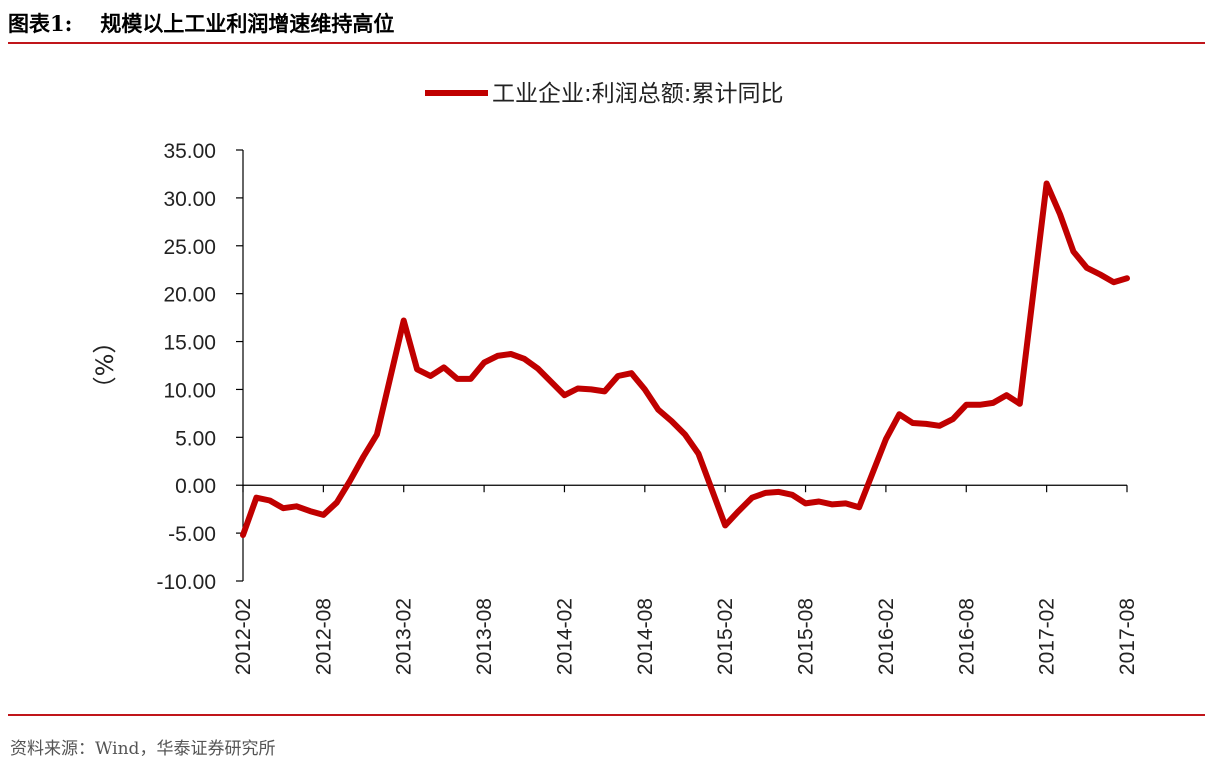  Describe the element at coordinates (192, 534) in the screenshot. I see `y-tick-label: -5.00` at that location.